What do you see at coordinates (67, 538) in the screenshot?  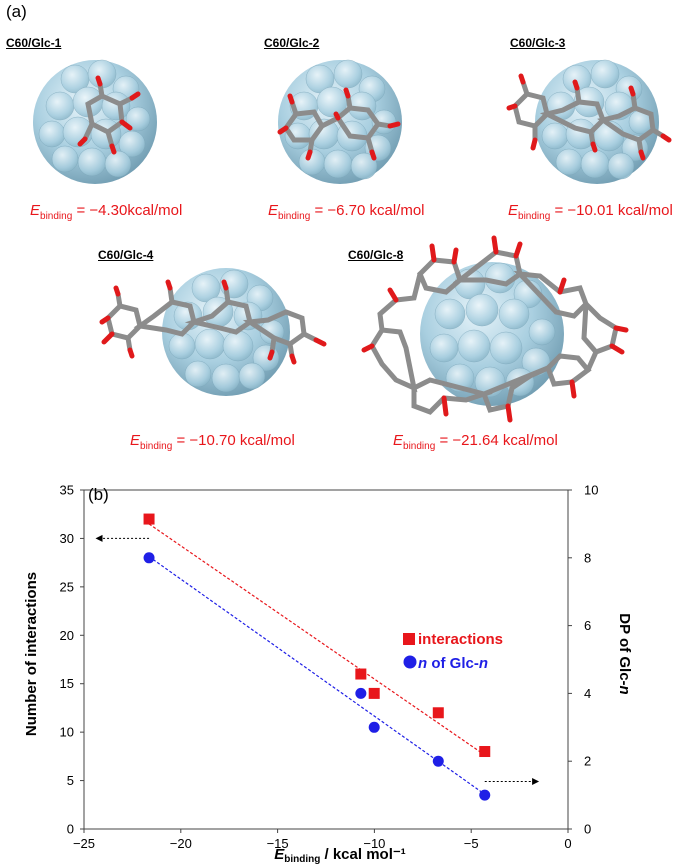 I see `y-left-tick-label: 30` at bounding box center [67, 538].